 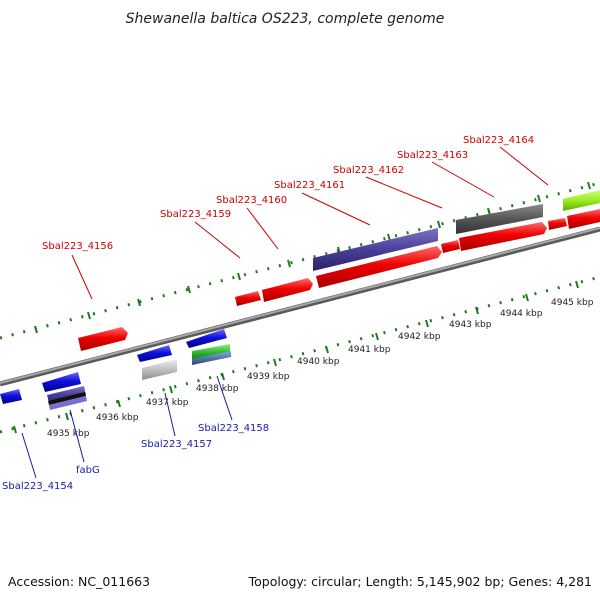 I want to click on gene-label: Sbal223_4161, so click(x=309, y=185).